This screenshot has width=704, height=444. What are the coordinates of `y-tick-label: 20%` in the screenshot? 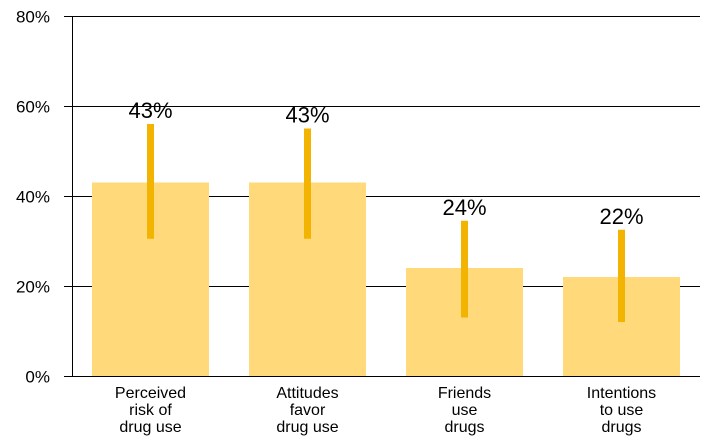 It's located at (33, 287).